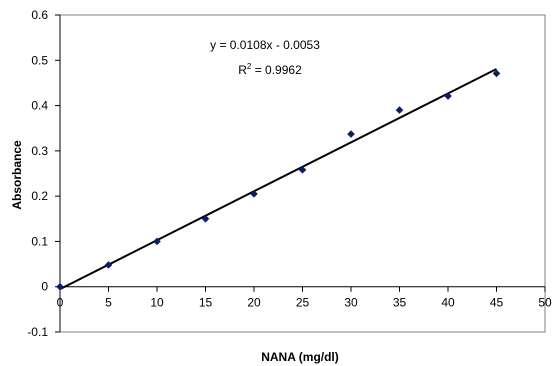 The image size is (552, 366). I want to click on x-tick-label: 40, so click(448, 303).